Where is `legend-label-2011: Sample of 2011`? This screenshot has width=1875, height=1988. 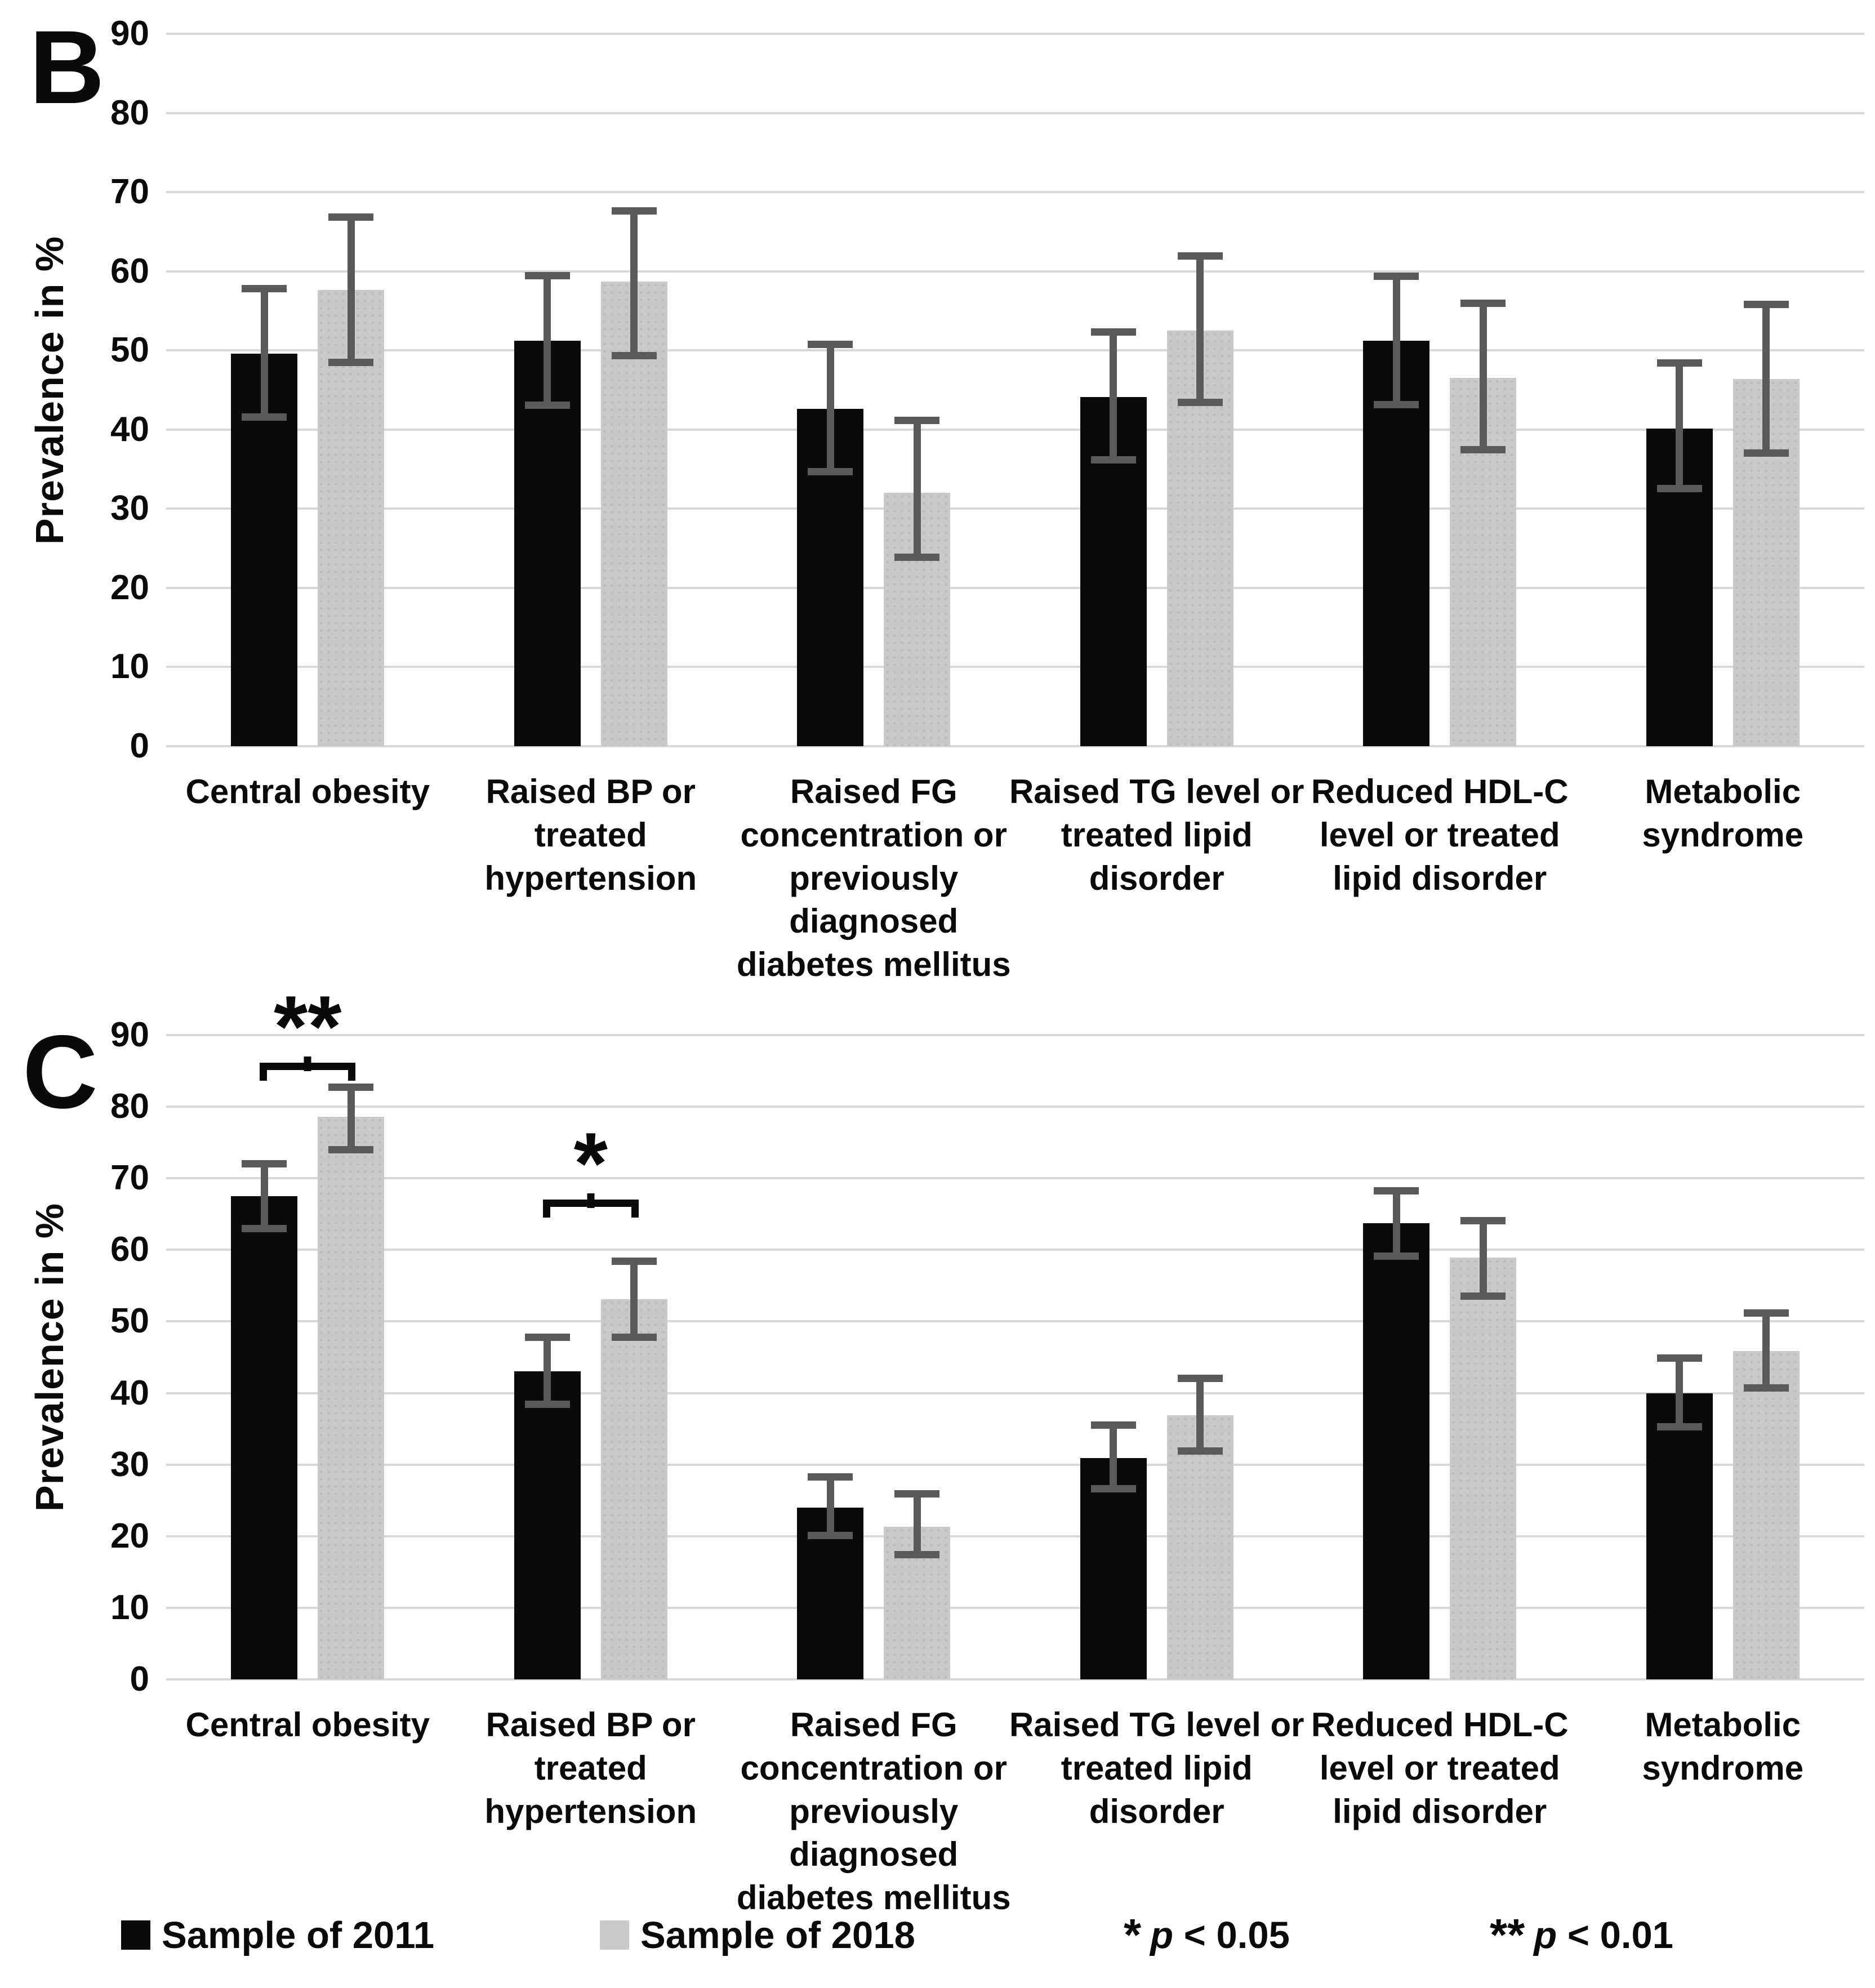
legend-label-2011: Sample of 2011 is located at coordinates (299, 1935).